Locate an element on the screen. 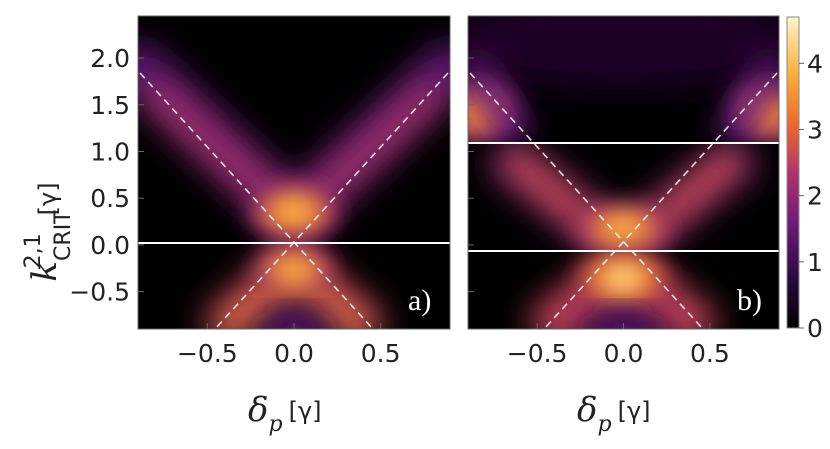 The height and width of the screenshot is (449, 830). y-axis-label: kCRIT2,1 [γ] is located at coordinates (48, 231).